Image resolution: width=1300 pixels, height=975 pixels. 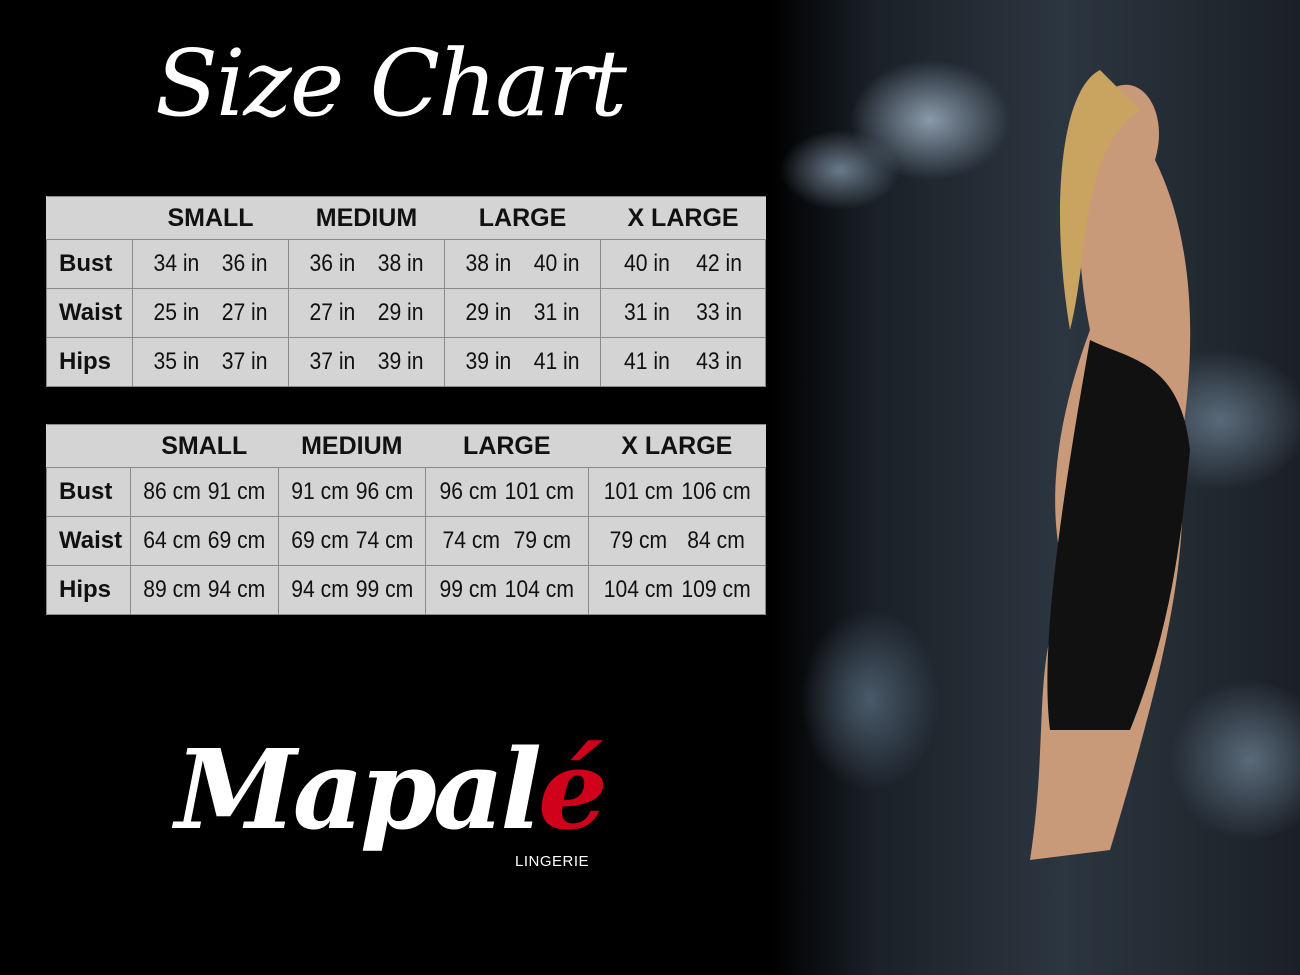 I want to click on model-silhouette, so click(x=1110, y=465).